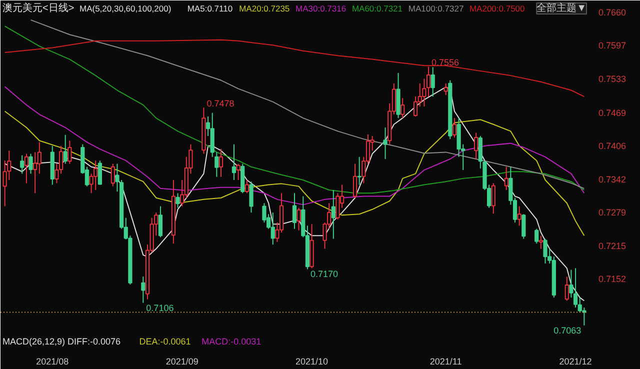 This screenshot has width=640, height=369. What do you see at coordinates (612, 179) in the screenshot?
I see `y-tick-label: 0.7342` at bounding box center [612, 179].